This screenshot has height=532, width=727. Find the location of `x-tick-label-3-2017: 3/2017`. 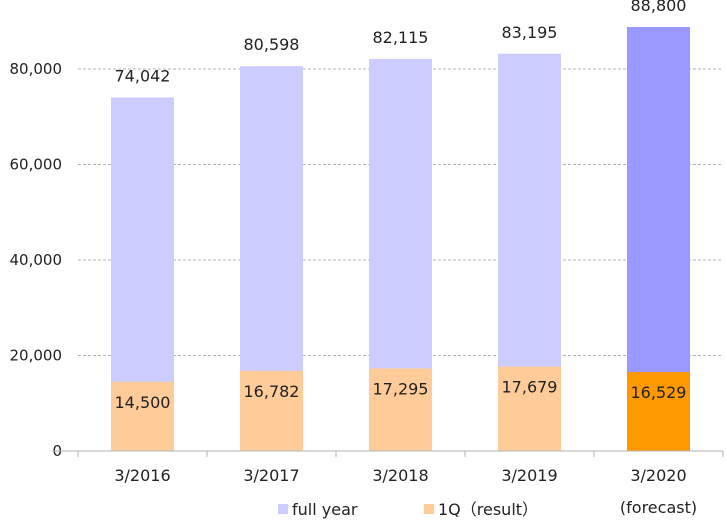

x-tick-label-3-2017: 3/2017 is located at coordinates (271, 475).